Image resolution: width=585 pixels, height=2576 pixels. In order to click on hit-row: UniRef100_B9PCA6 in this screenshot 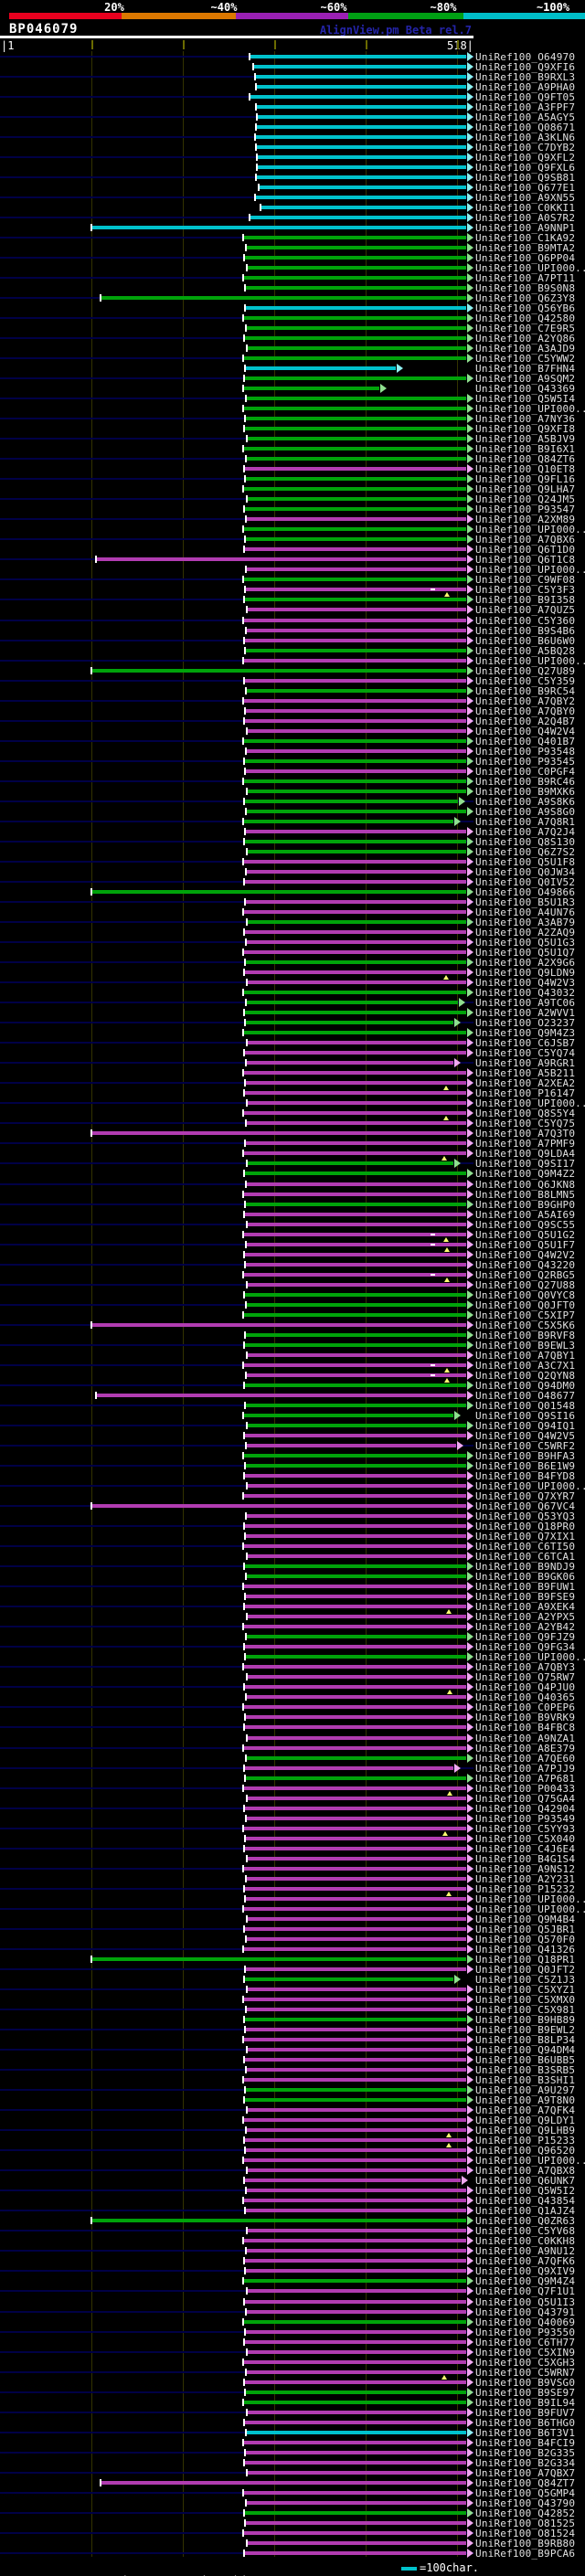, I will do `click(293, 2554)`.